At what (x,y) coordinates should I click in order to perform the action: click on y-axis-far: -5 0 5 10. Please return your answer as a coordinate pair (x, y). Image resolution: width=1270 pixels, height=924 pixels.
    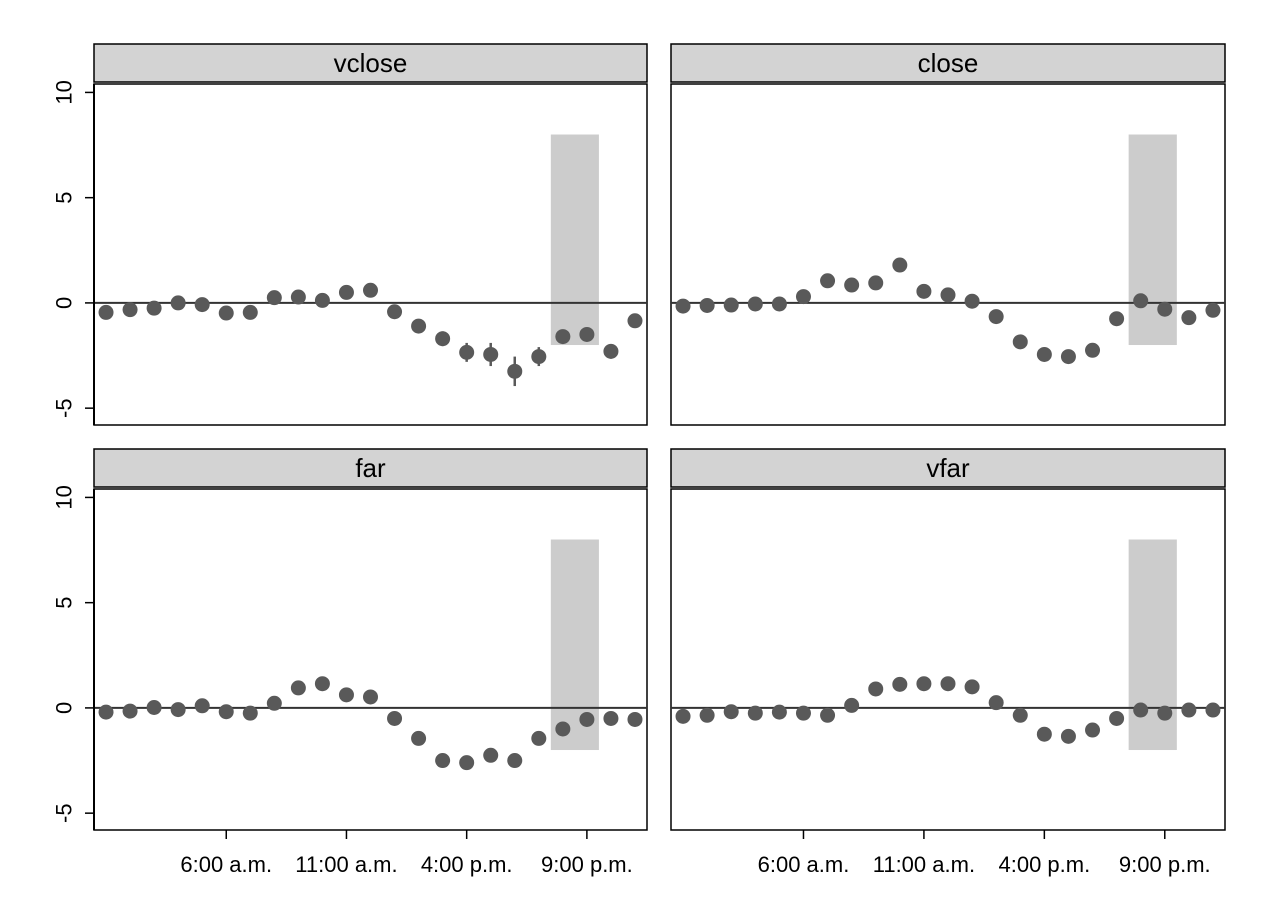
    Looking at the image, I should click on (73, 657).